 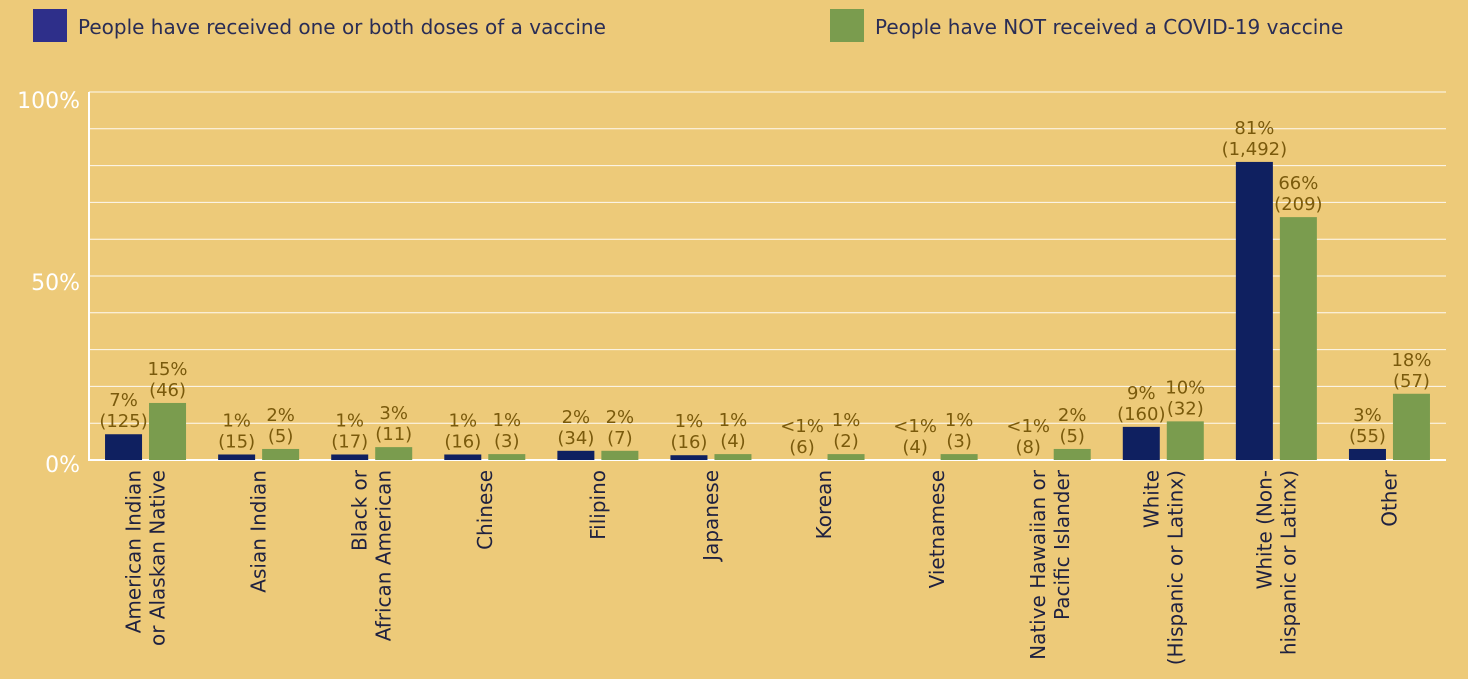 What do you see at coordinates (1411, 360) in the screenshot?
I see `data-label-pct: 18%` at bounding box center [1411, 360].